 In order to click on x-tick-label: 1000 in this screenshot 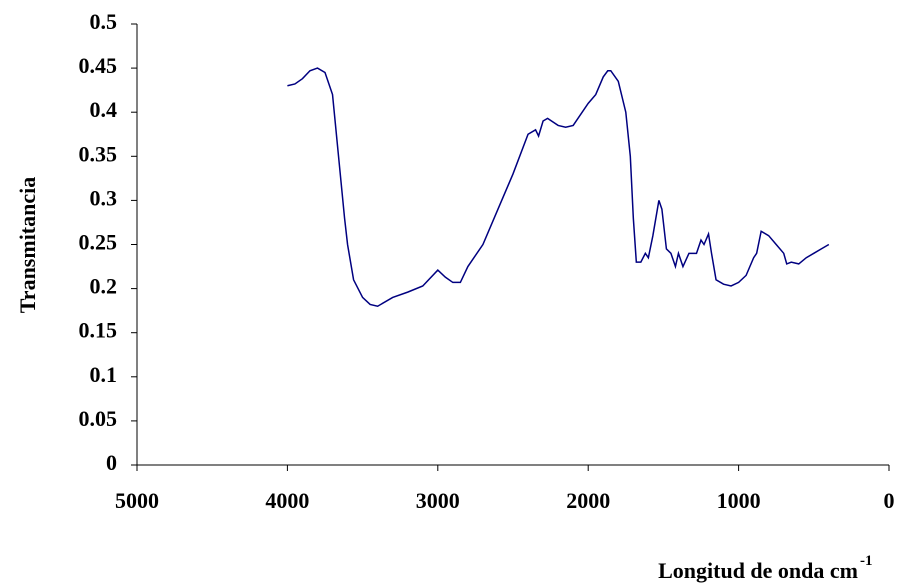, I will do `click(739, 500)`.